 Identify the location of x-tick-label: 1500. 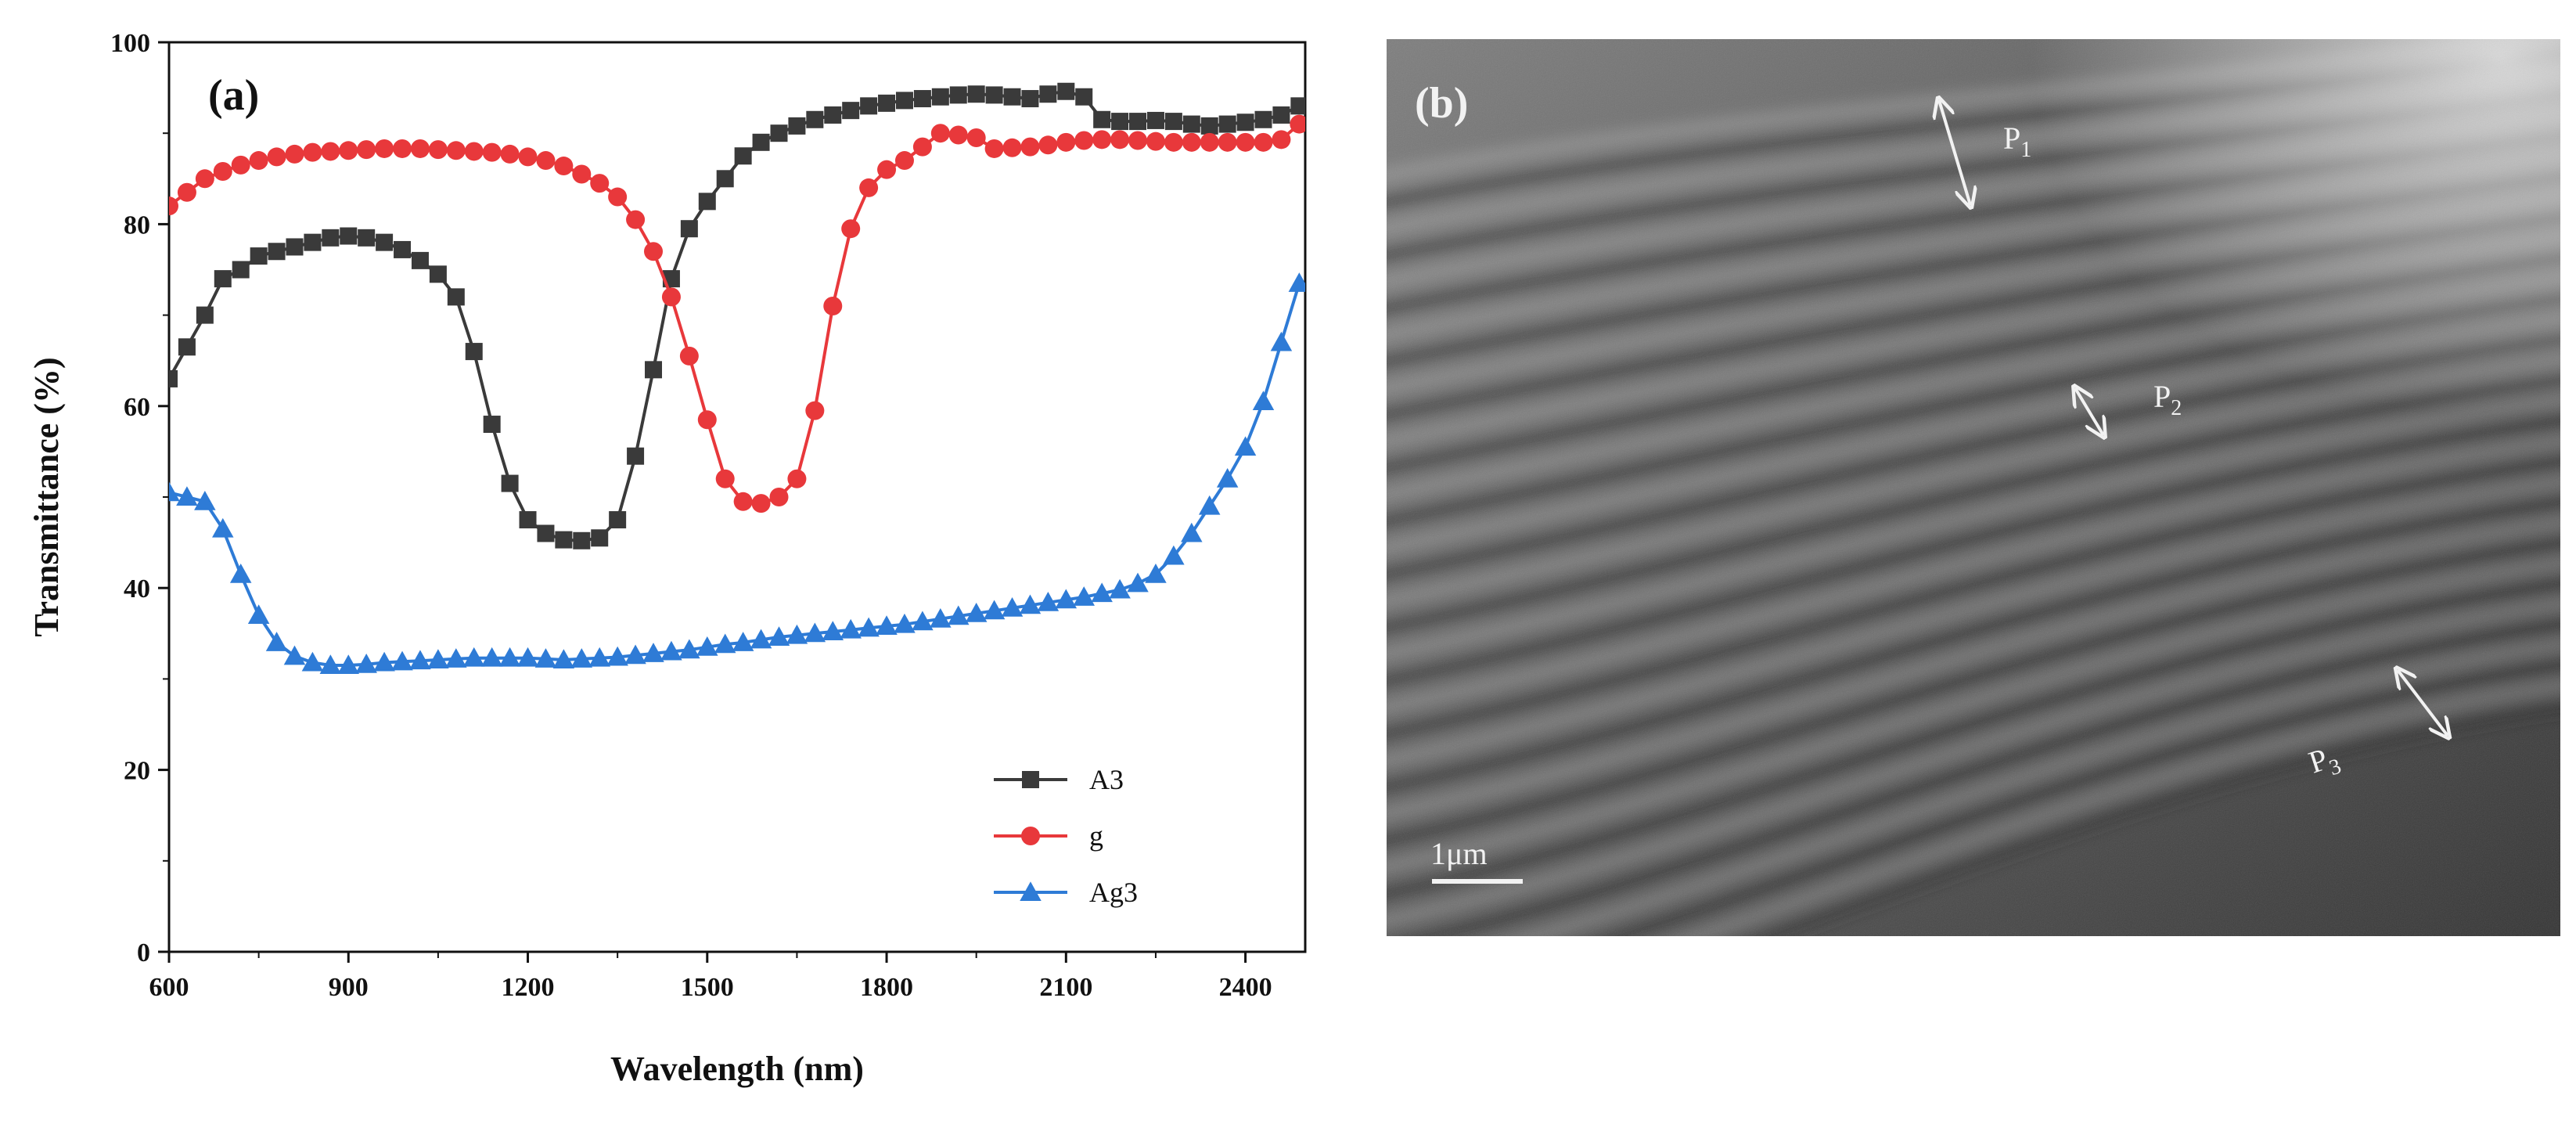
(707, 987).